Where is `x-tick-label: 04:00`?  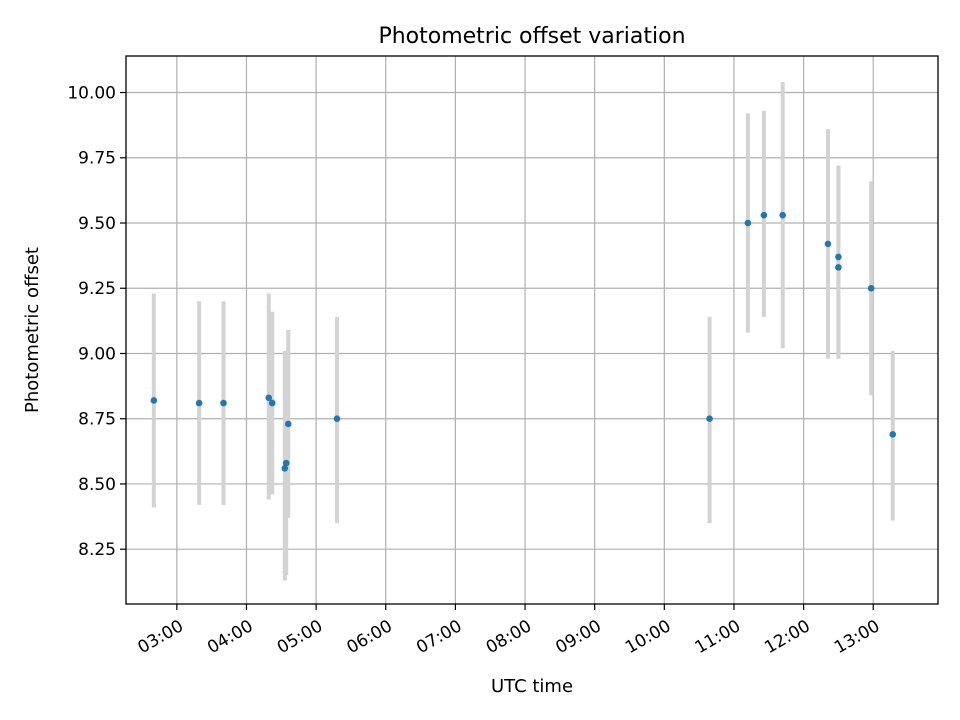
x-tick-label: 04:00 is located at coordinates (230, 637).